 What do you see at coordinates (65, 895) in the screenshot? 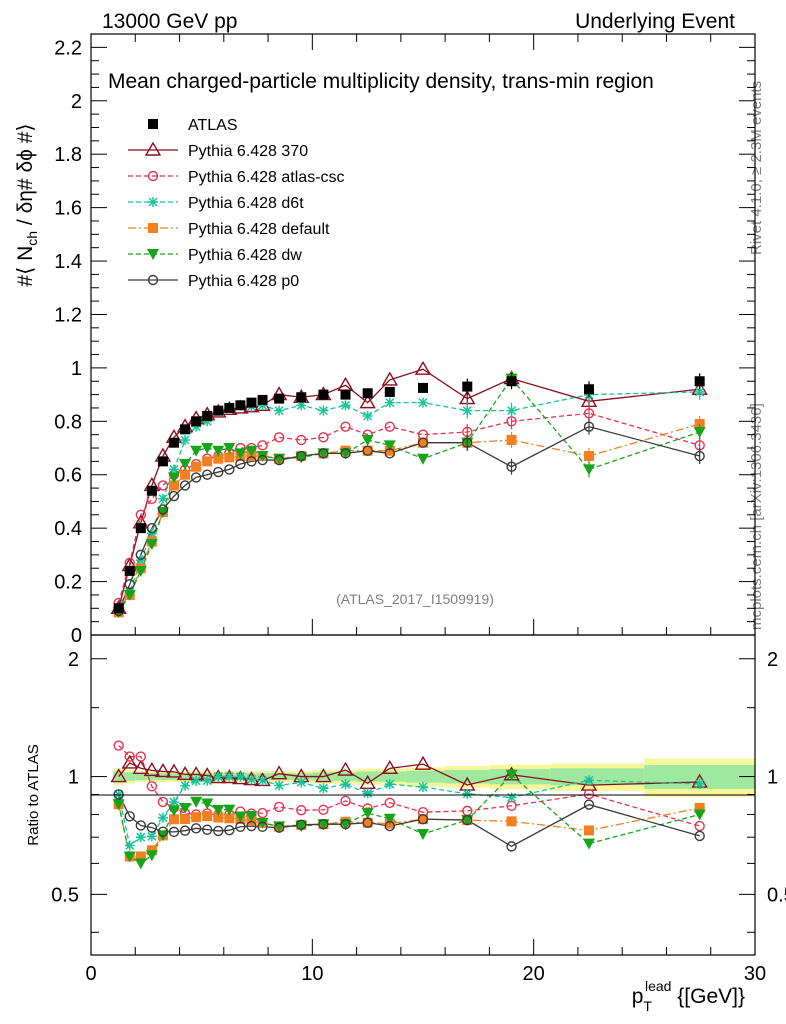
I see `ratio-y-tick-label: 0.5` at bounding box center [65, 895].